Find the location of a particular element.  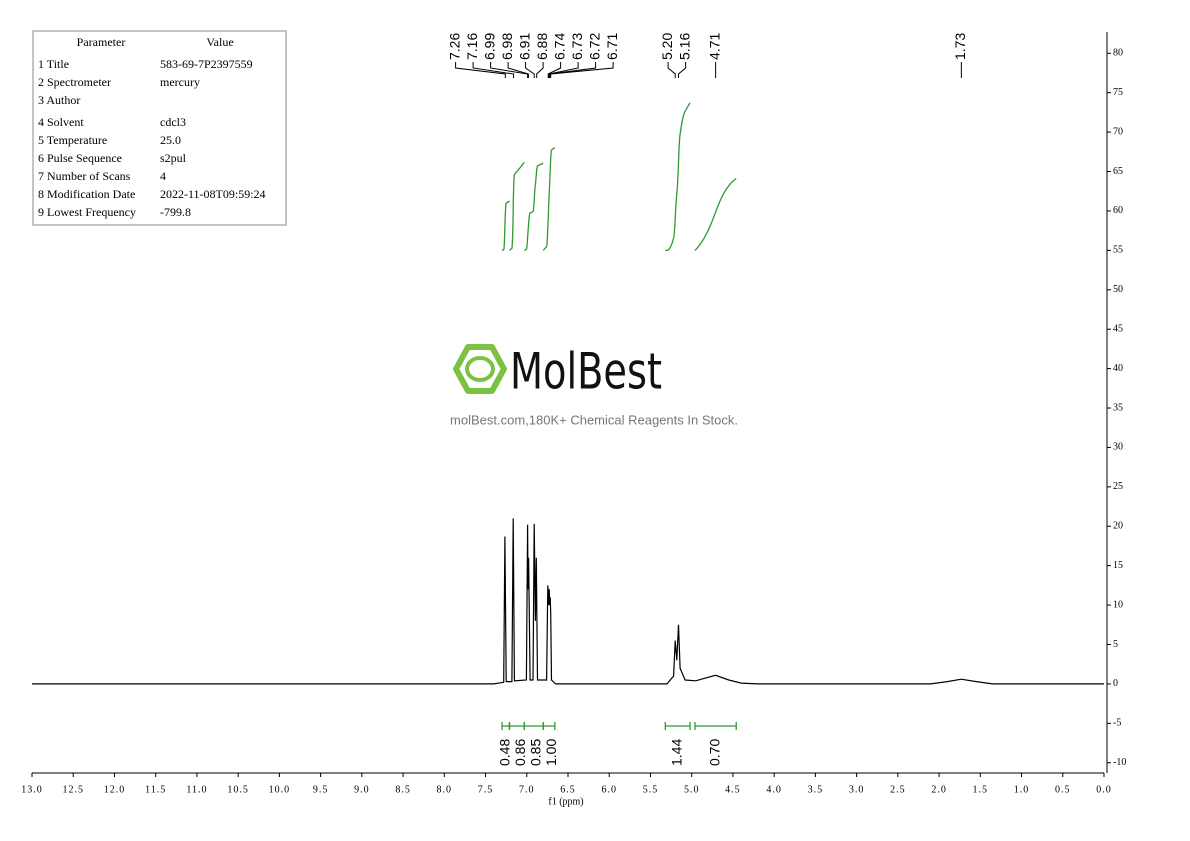

x-tick-label: 0.5 is located at coordinates (1063, 789).